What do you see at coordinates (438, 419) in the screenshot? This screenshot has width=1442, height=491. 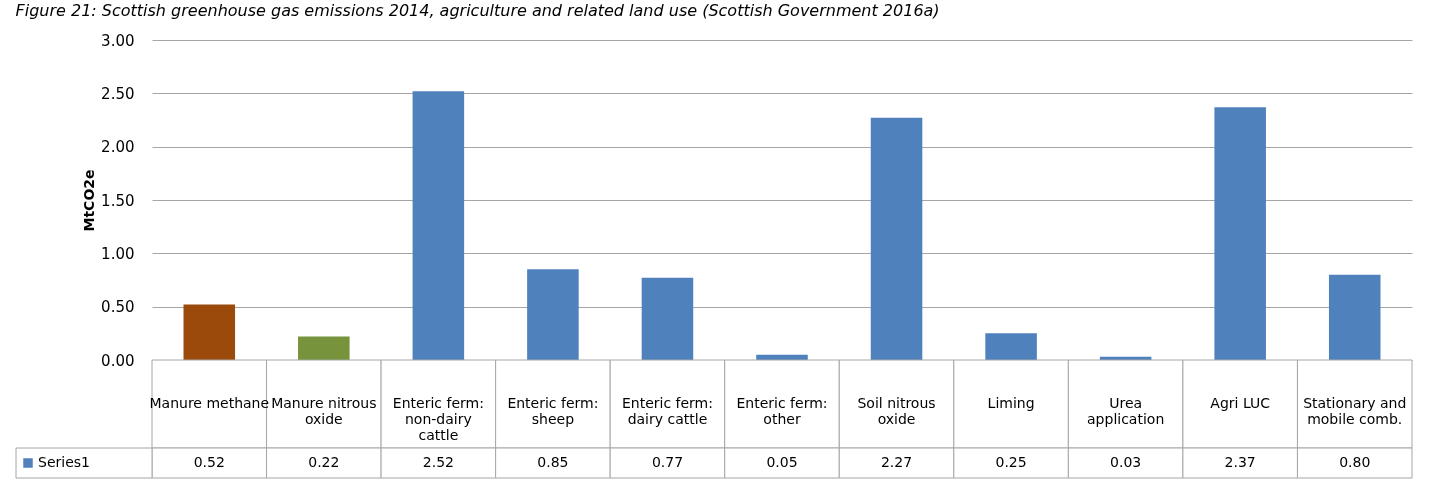 I see `x-tick-label: Enteric ferm: non-dairy cattle` at bounding box center [438, 419].